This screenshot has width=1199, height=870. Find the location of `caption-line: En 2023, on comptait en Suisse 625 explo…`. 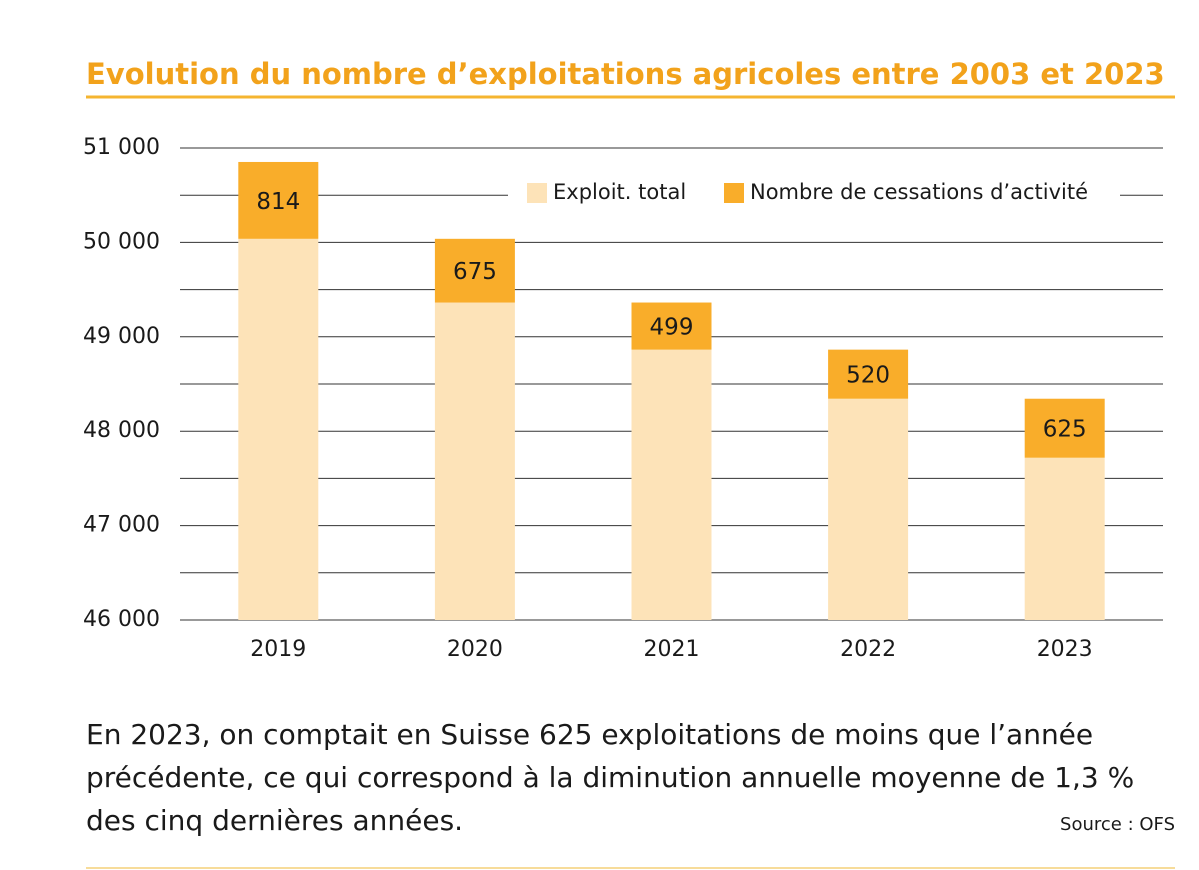

caption-line: En 2023, on comptait en Suisse 625 explo… is located at coordinates (589, 734).